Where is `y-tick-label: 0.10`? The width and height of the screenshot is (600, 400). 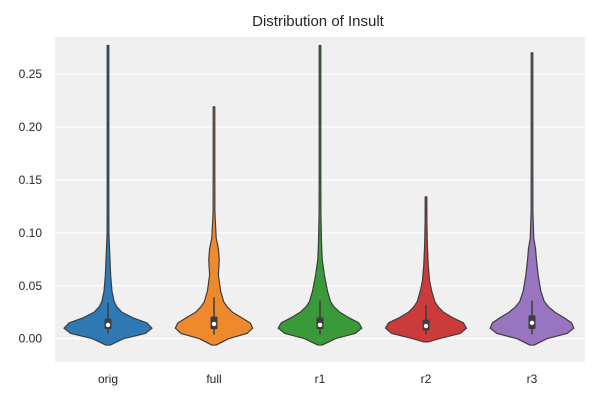 y-tick-label: 0.10 is located at coordinates (31, 233).